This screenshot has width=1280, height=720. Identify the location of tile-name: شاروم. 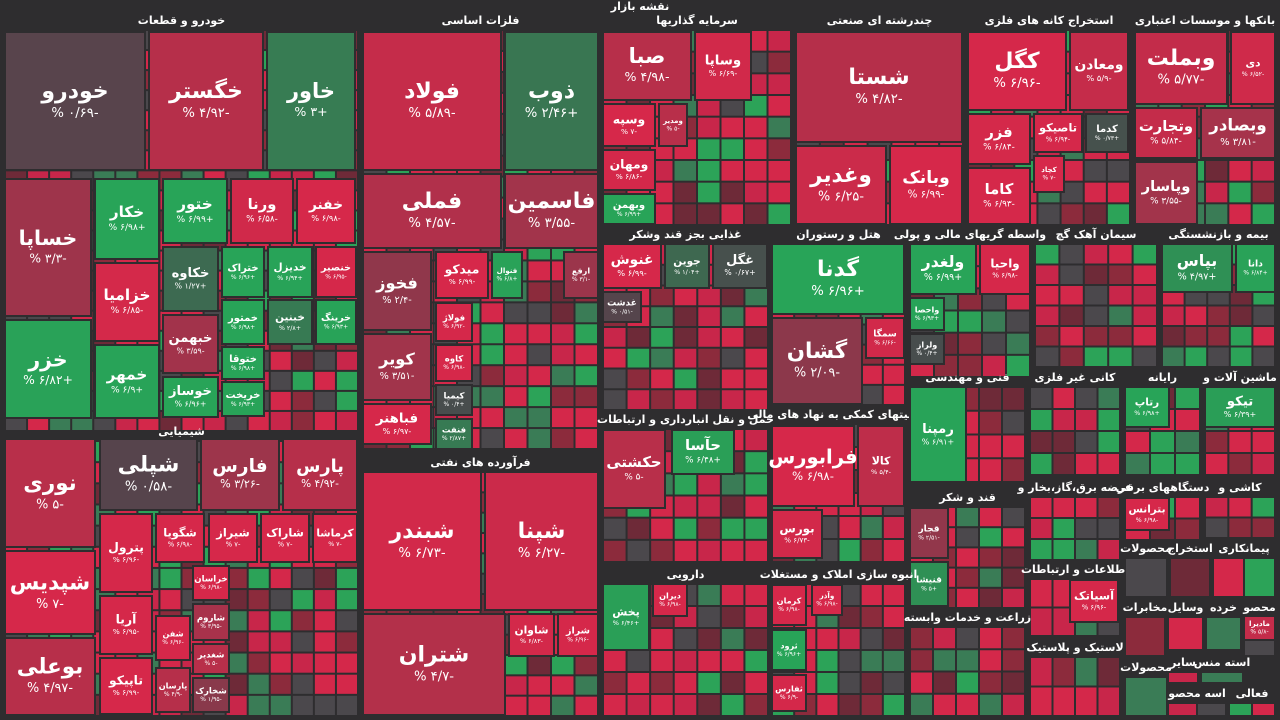
(211, 618).